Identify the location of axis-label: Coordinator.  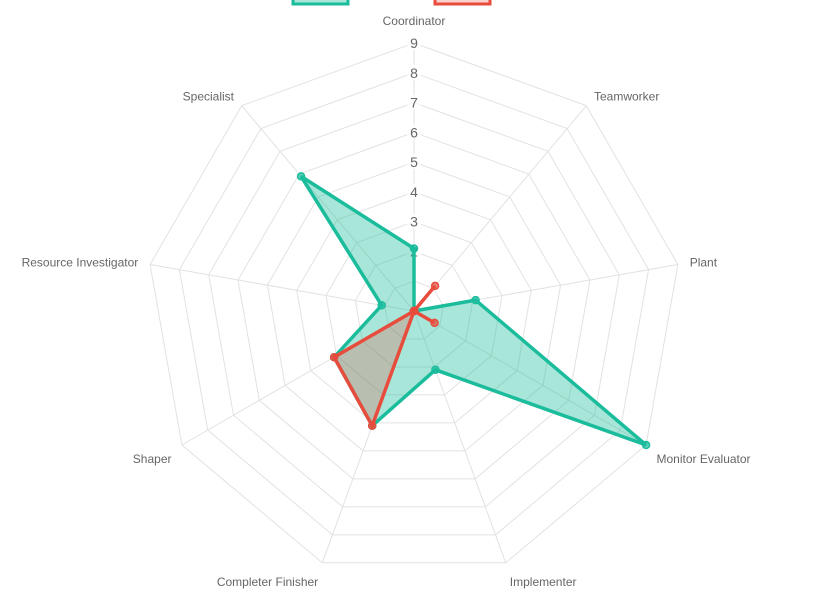
(414, 21).